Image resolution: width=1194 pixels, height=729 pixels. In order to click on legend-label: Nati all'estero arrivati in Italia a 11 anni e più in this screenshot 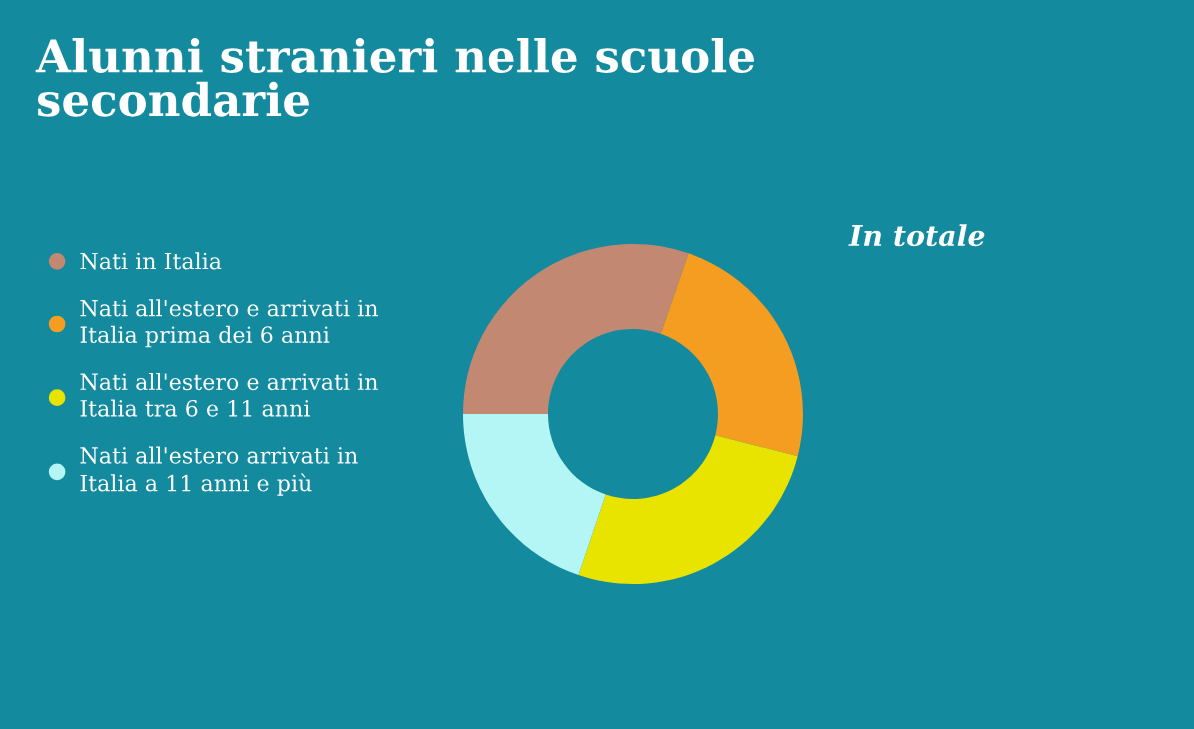, I will do `click(219, 471)`.